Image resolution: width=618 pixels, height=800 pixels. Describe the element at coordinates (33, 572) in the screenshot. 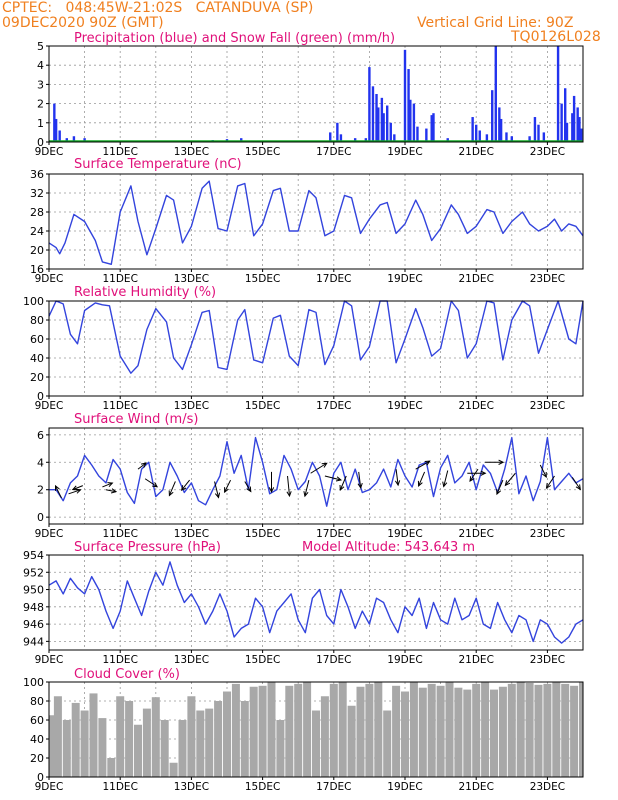

I see `y-tick-label: 952` at that location.